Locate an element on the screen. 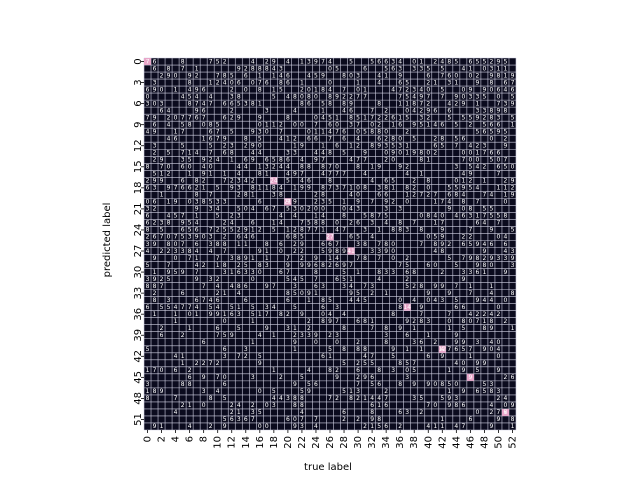 The width and height of the screenshot is (640, 480). x-tick-label: 2 is located at coordinates (162, 439).